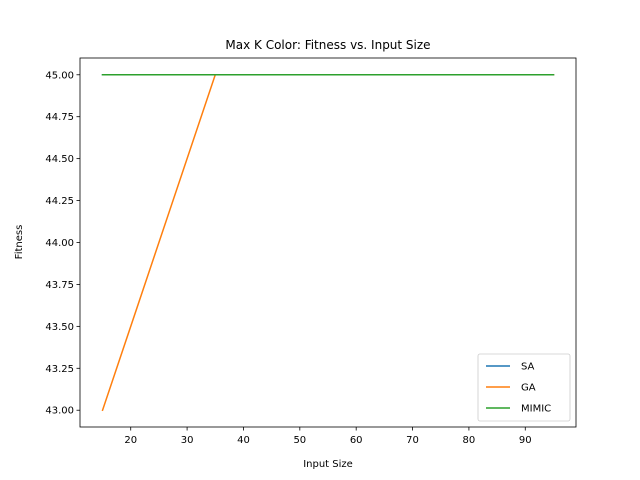 This screenshot has width=640, height=480. What do you see at coordinates (59, 369) in the screenshot?
I see `y-tick-label: 43.25` at bounding box center [59, 369].